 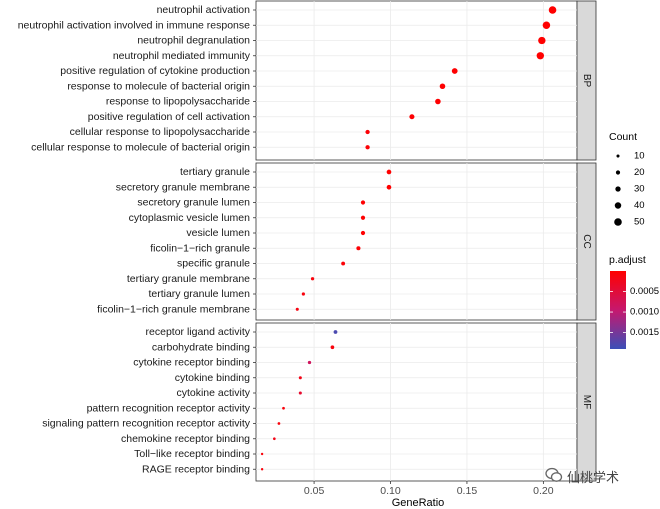 I want to click on y-tick-label: cytoplasmic vesicle lumen, so click(x=190, y=218).